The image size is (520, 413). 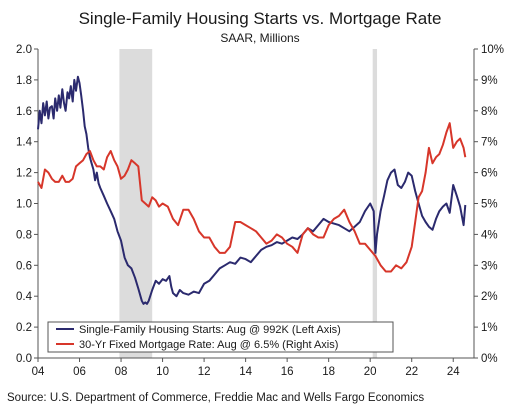 What do you see at coordinates (489, 359) in the screenshot?
I see `y-right-tick-label: 0%` at bounding box center [489, 359].